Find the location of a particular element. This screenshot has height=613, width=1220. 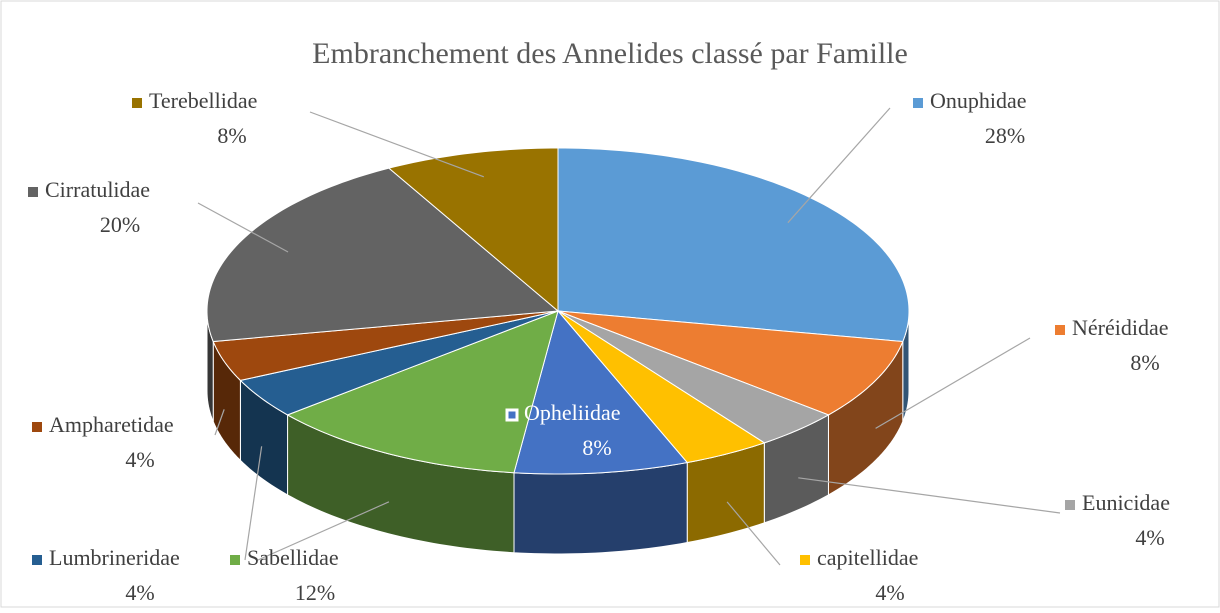

data-label-name: Lumbrineridae is located at coordinates (114, 557).